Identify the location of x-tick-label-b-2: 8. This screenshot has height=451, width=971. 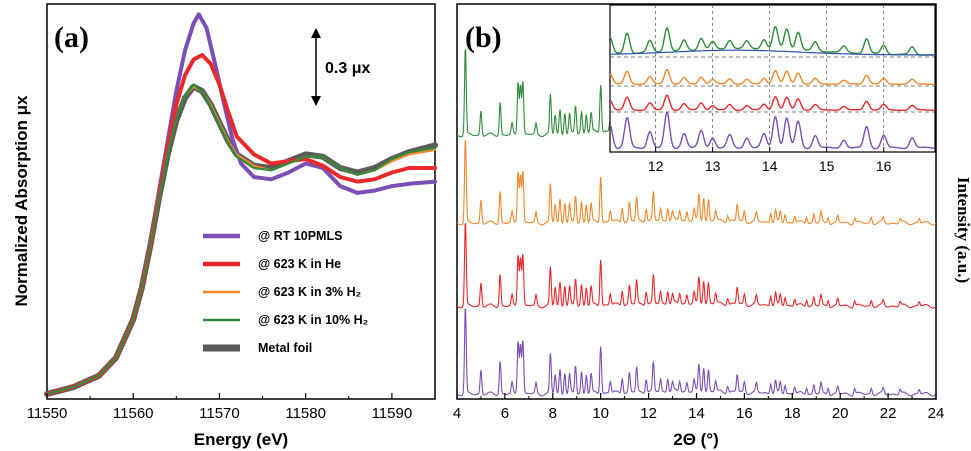
(553, 413).